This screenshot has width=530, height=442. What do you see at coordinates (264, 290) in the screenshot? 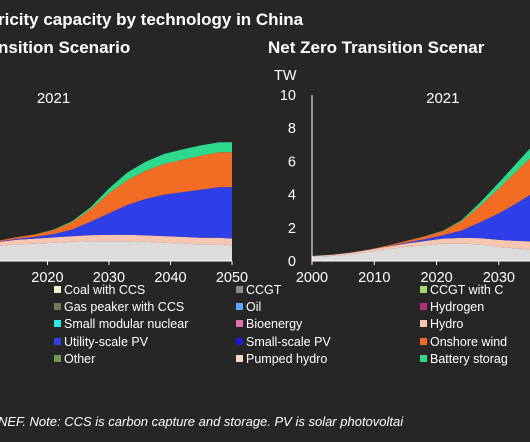
I see `legend-label: CCGT` at bounding box center [264, 290].